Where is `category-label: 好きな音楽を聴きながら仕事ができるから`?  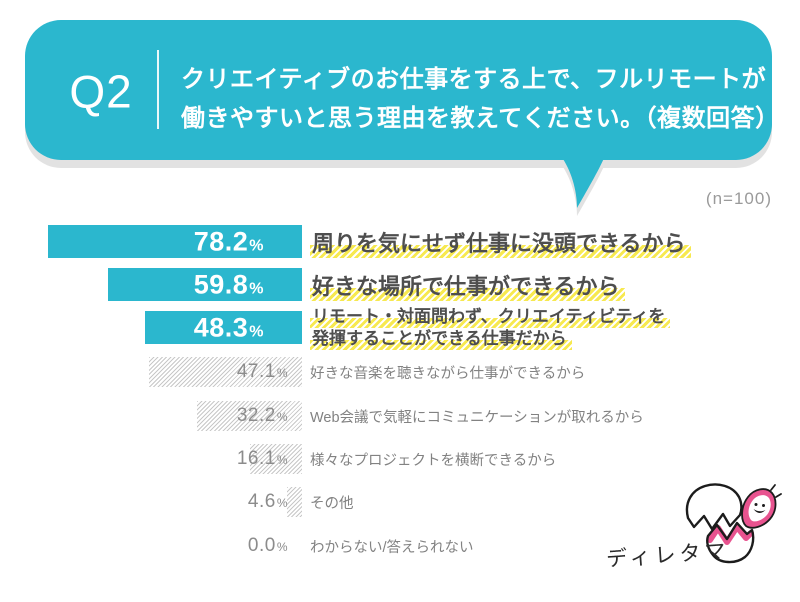 category-label: 好きな音楽を聴きながら仕事ができるから is located at coordinates (448, 373).